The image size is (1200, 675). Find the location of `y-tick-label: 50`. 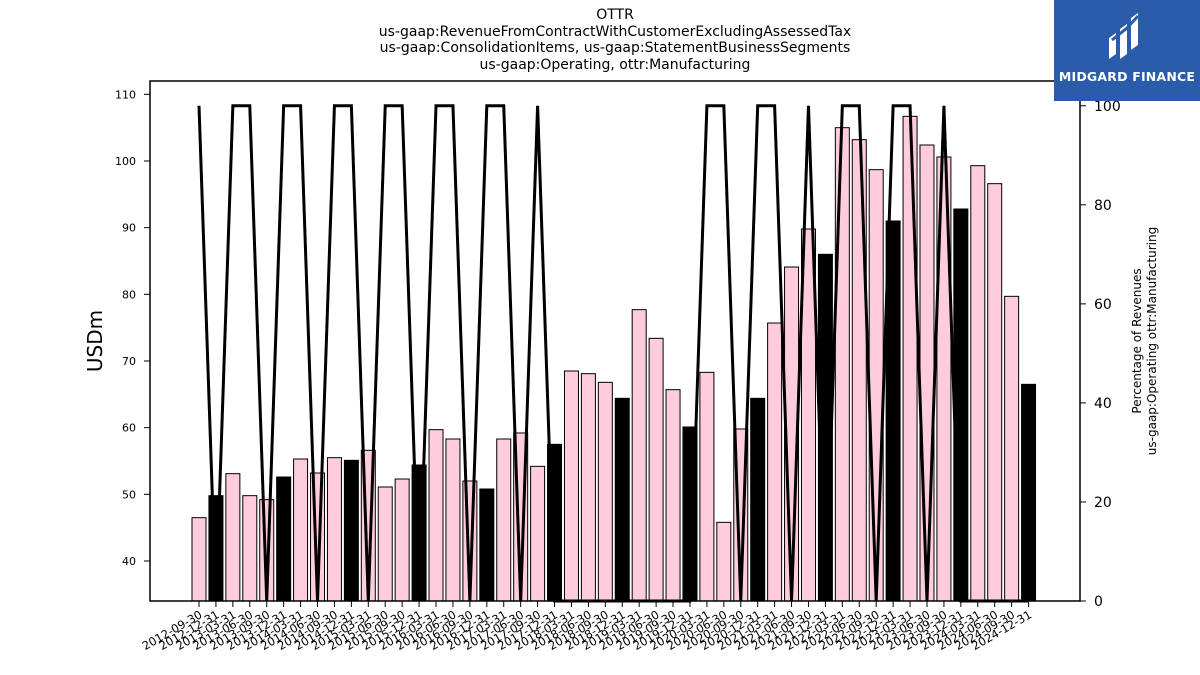

y-tick-label: 50 is located at coordinates (129, 494).